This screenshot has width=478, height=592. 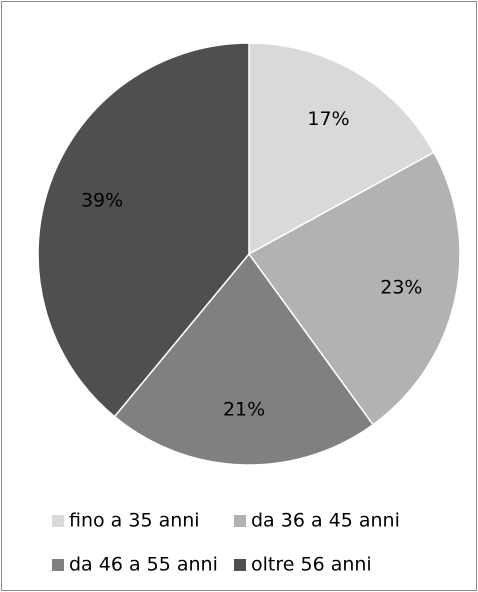 What do you see at coordinates (341, 149) in the screenshot?
I see `pie-slice` at bounding box center [341, 149].